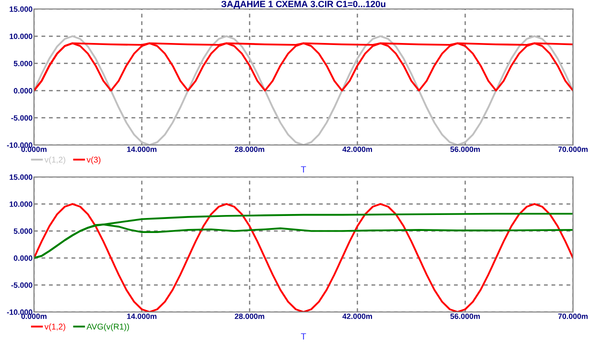 The image size is (592, 343). What do you see at coordinates (93, 160) in the screenshot?
I see `legend-label: v(3)` at bounding box center [93, 160].